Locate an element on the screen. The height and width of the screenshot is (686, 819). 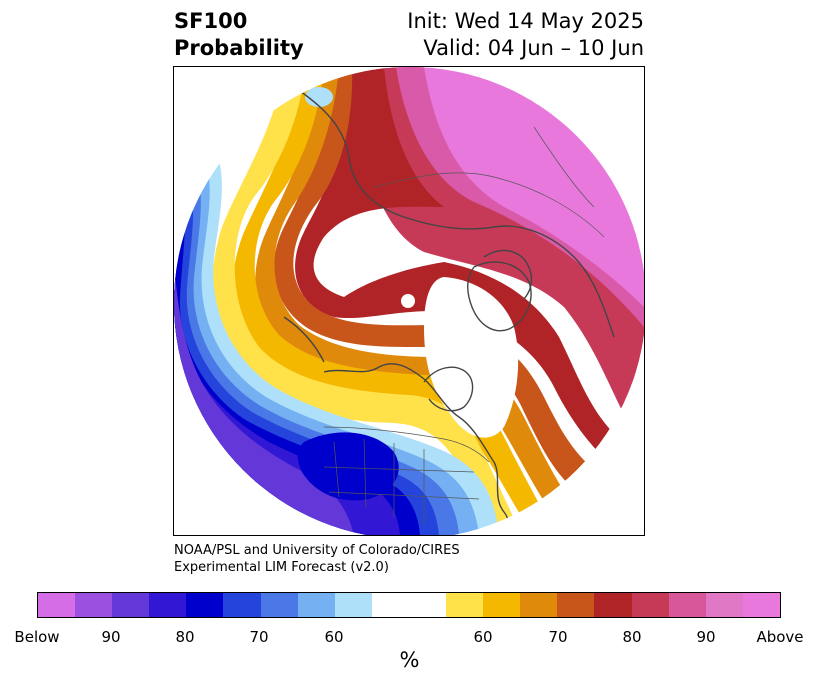
pole-marker is located at coordinates (408, 301).